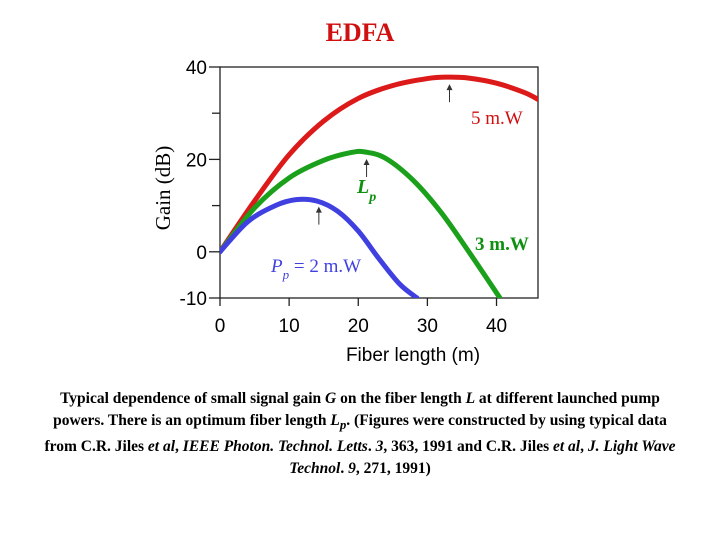 This screenshot has width=720, height=540. Describe the element at coordinates (497, 118) in the screenshot. I see `series-label-5mw: 5 m.W` at that location.